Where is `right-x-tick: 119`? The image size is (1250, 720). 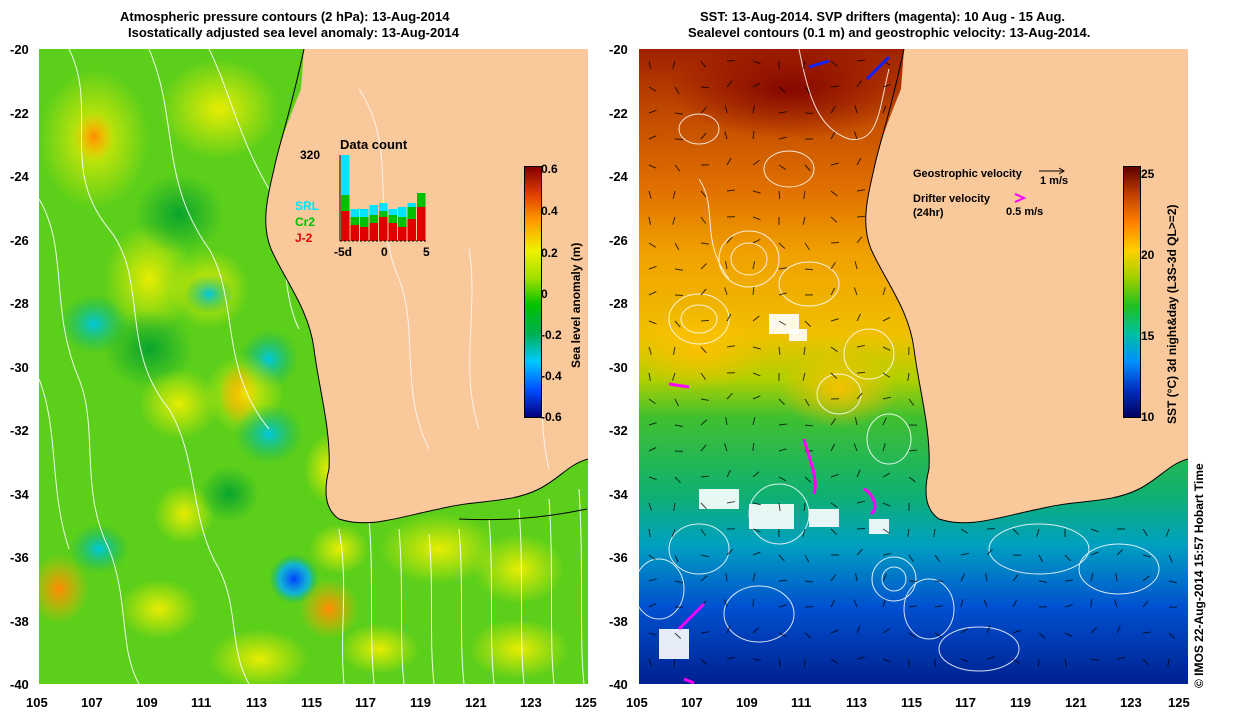
right-x-tick: 119 is located at coordinates (1020, 702).